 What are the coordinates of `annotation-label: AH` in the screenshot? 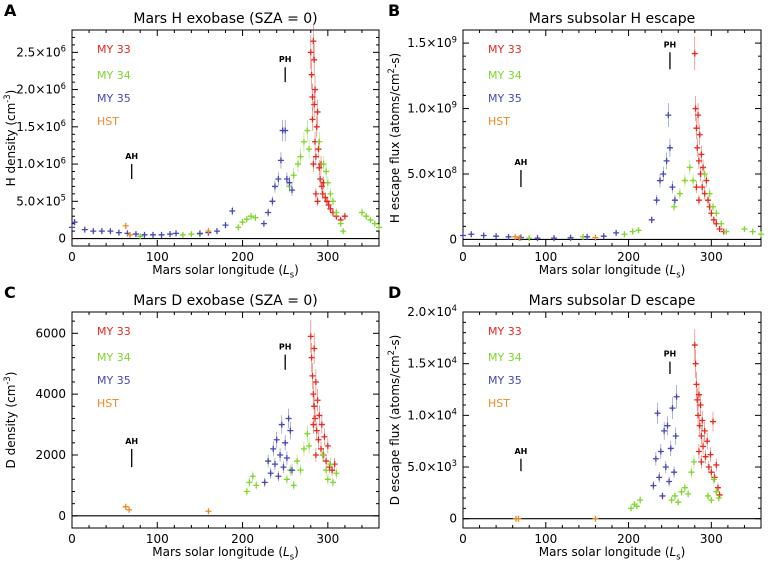 It's located at (131, 156).